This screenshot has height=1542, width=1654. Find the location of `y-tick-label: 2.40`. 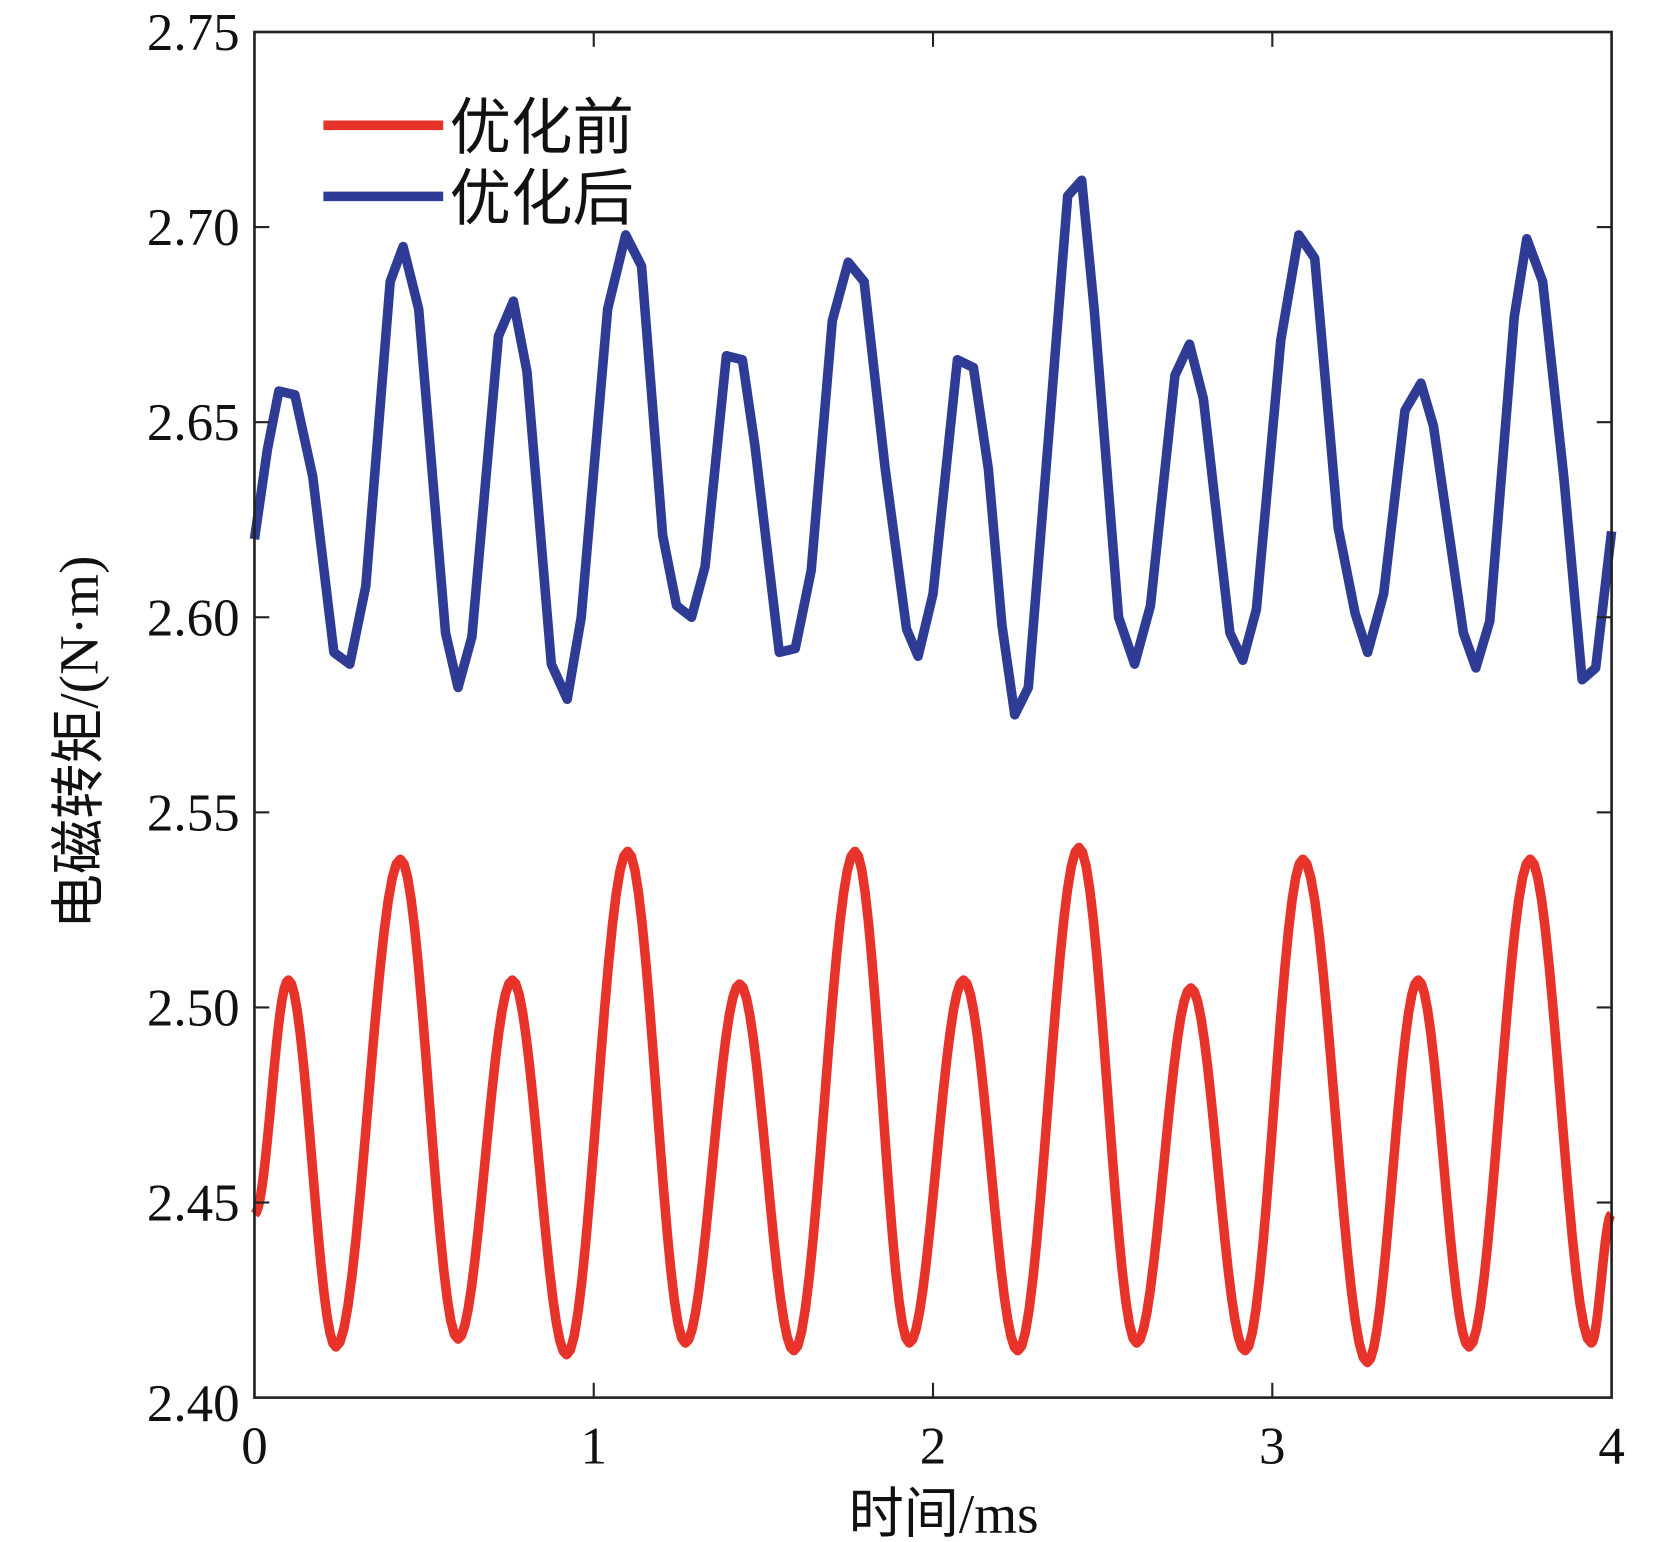

y-tick-label: 2.40 is located at coordinates (193, 1404).